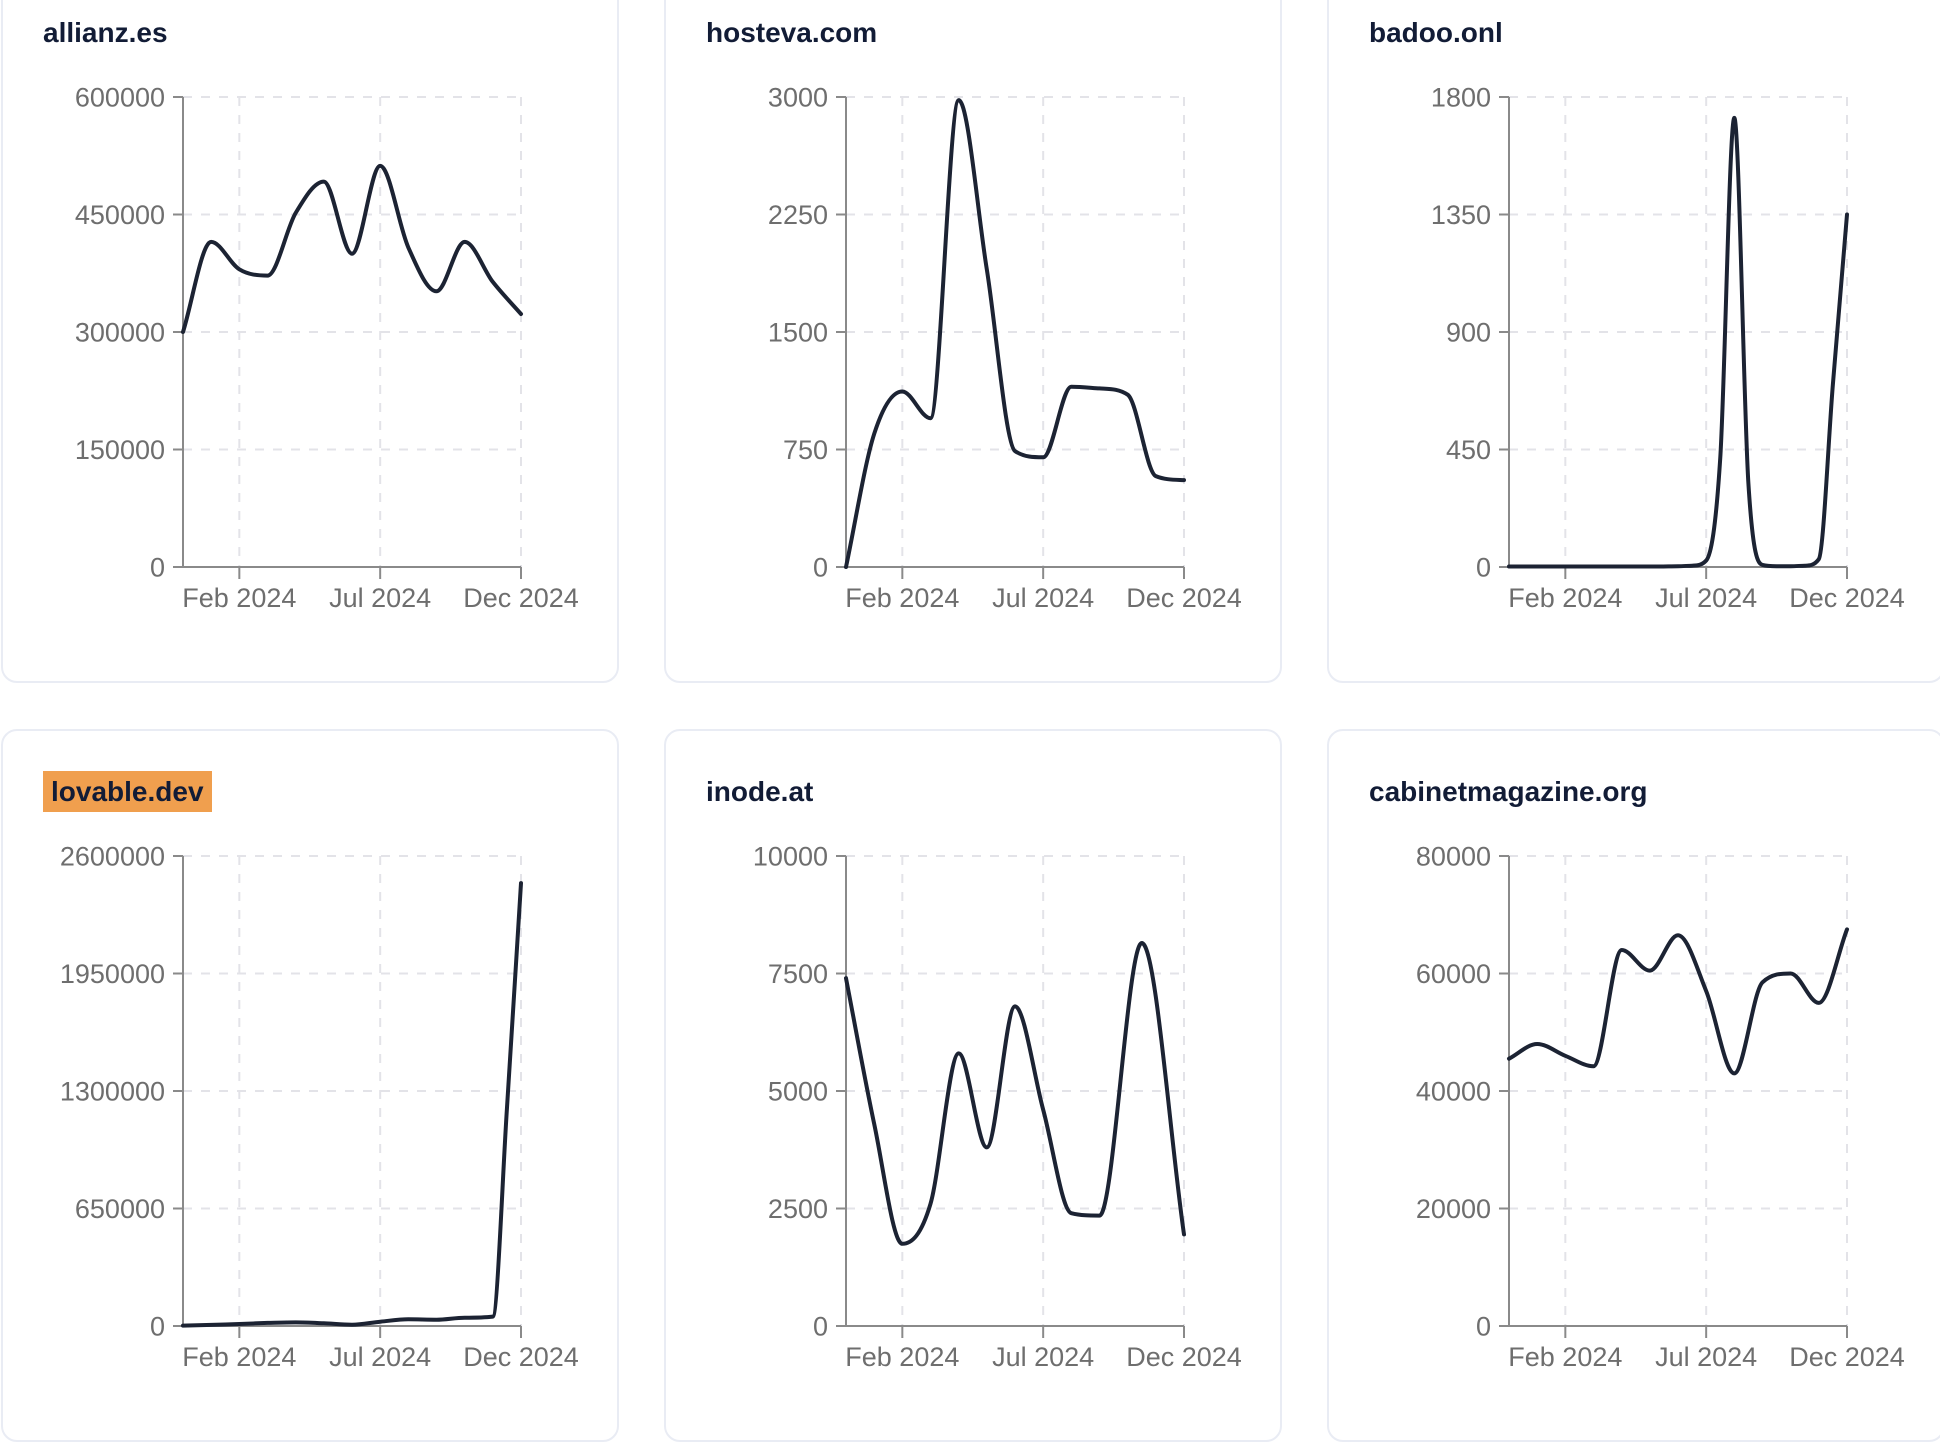 The image size is (1940, 1452). What do you see at coordinates (1461, 215) in the screenshot?
I see `y-tick-label: 1350` at bounding box center [1461, 215].